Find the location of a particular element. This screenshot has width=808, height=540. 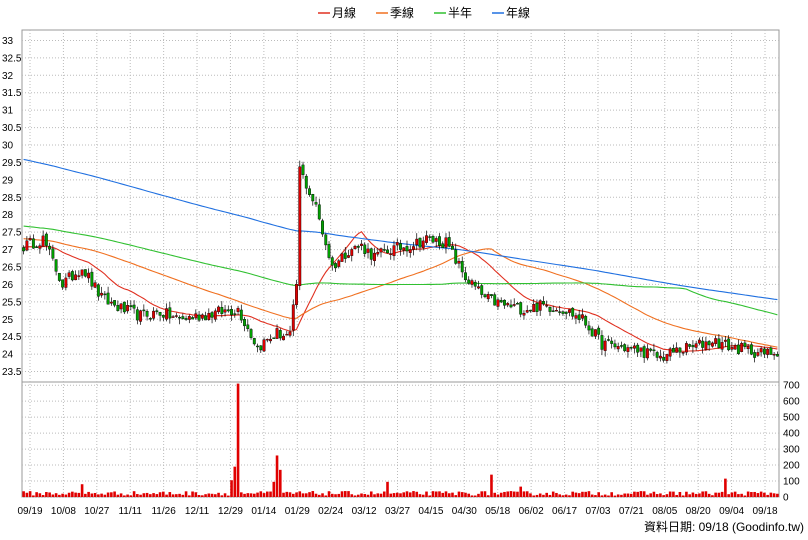

x-tick-13: 04/30 is located at coordinates (464, 511).